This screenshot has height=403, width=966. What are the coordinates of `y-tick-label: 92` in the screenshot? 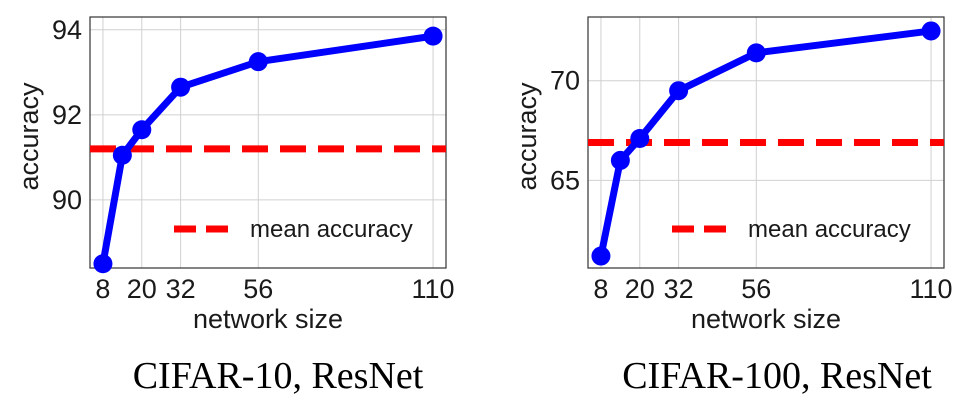 It's located at (67, 115).